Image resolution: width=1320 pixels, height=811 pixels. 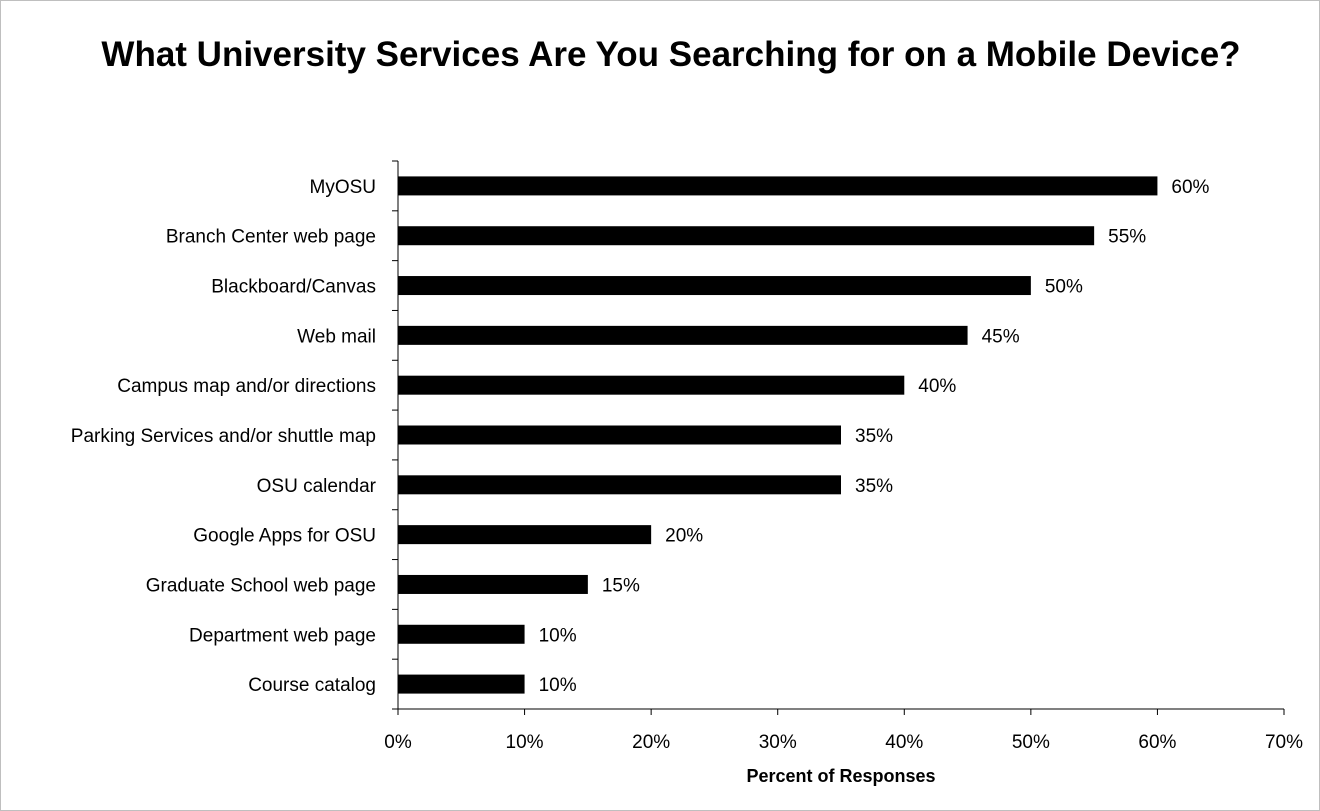 What do you see at coordinates (1064, 287) in the screenshot?
I see `data-label: 50%` at bounding box center [1064, 287].